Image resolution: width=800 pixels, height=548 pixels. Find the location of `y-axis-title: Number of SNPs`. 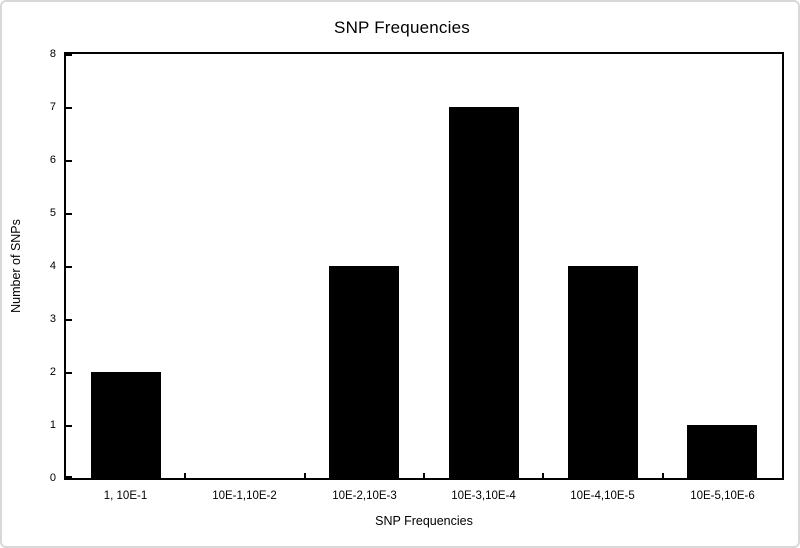

y-axis-title: Number of SNPs is located at coordinates (16, 266).